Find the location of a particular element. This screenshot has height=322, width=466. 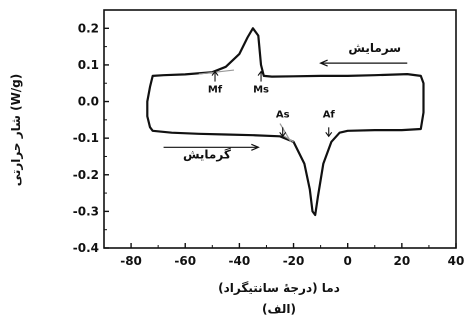

y-tick-label: 0.2 is located at coordinates (88, 28).